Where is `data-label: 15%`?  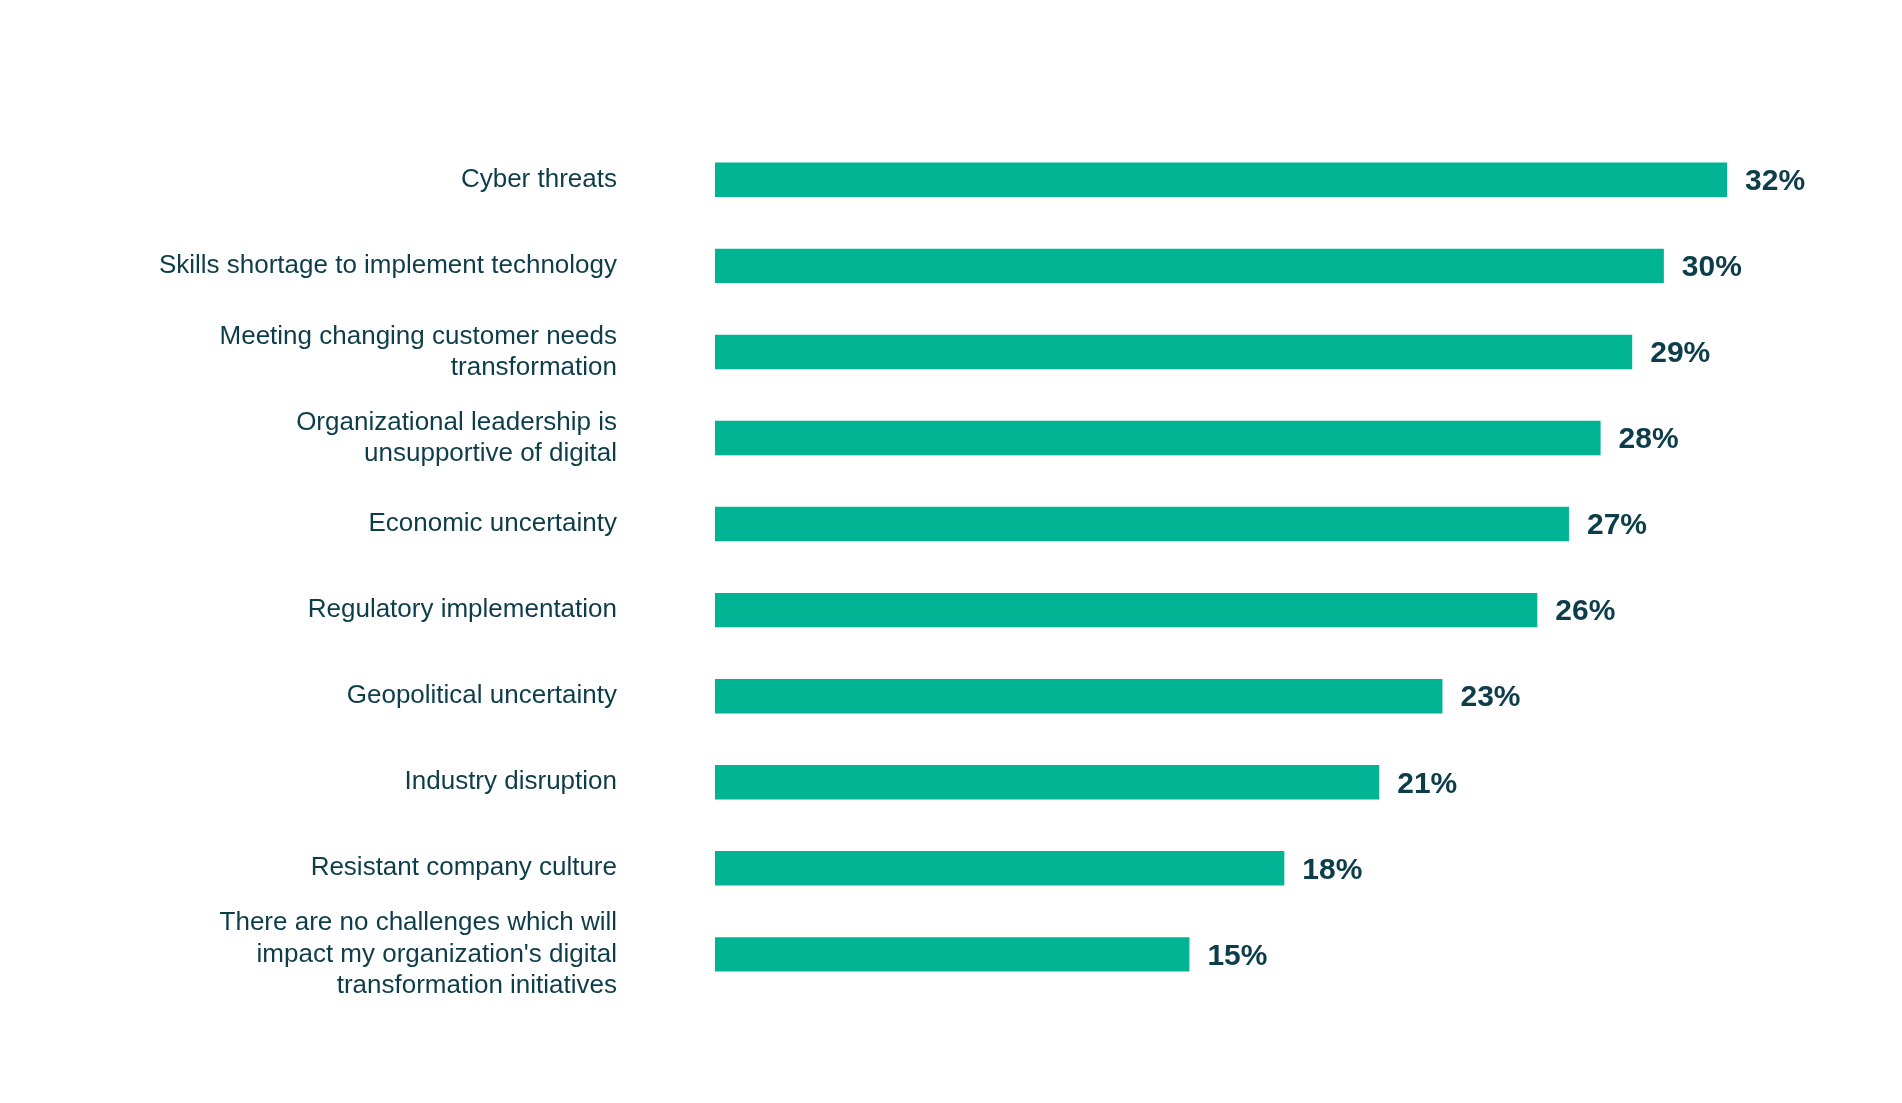 data-label: 15% is located at coordinates (1237, 954).